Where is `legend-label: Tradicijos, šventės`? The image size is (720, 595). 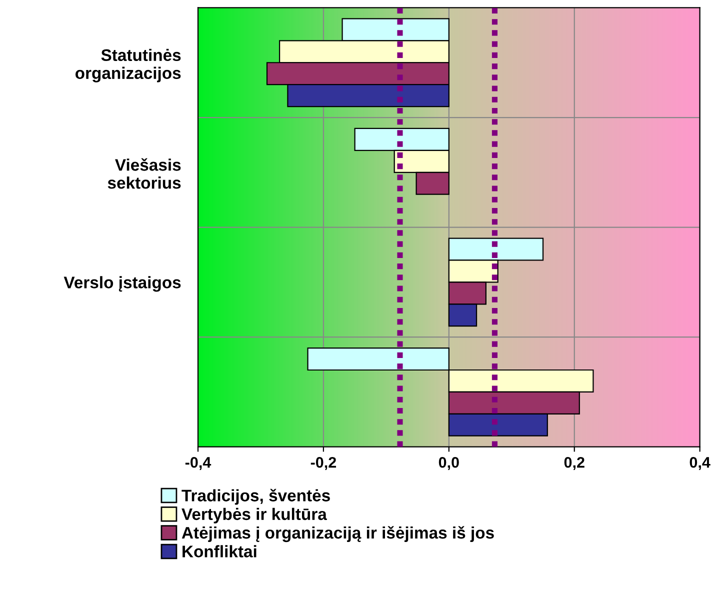
legend-label: Tradicijos, šventės is located at coordinates (256, 496).